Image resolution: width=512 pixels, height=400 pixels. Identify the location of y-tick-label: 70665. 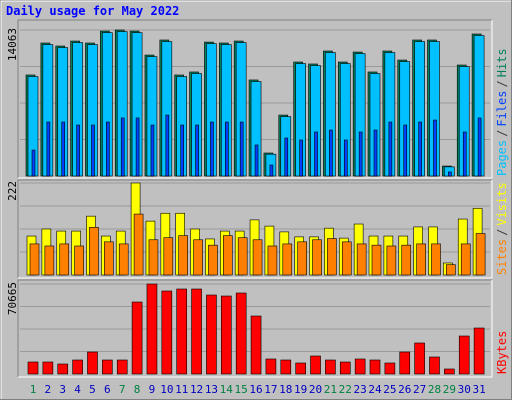
(12, 298).